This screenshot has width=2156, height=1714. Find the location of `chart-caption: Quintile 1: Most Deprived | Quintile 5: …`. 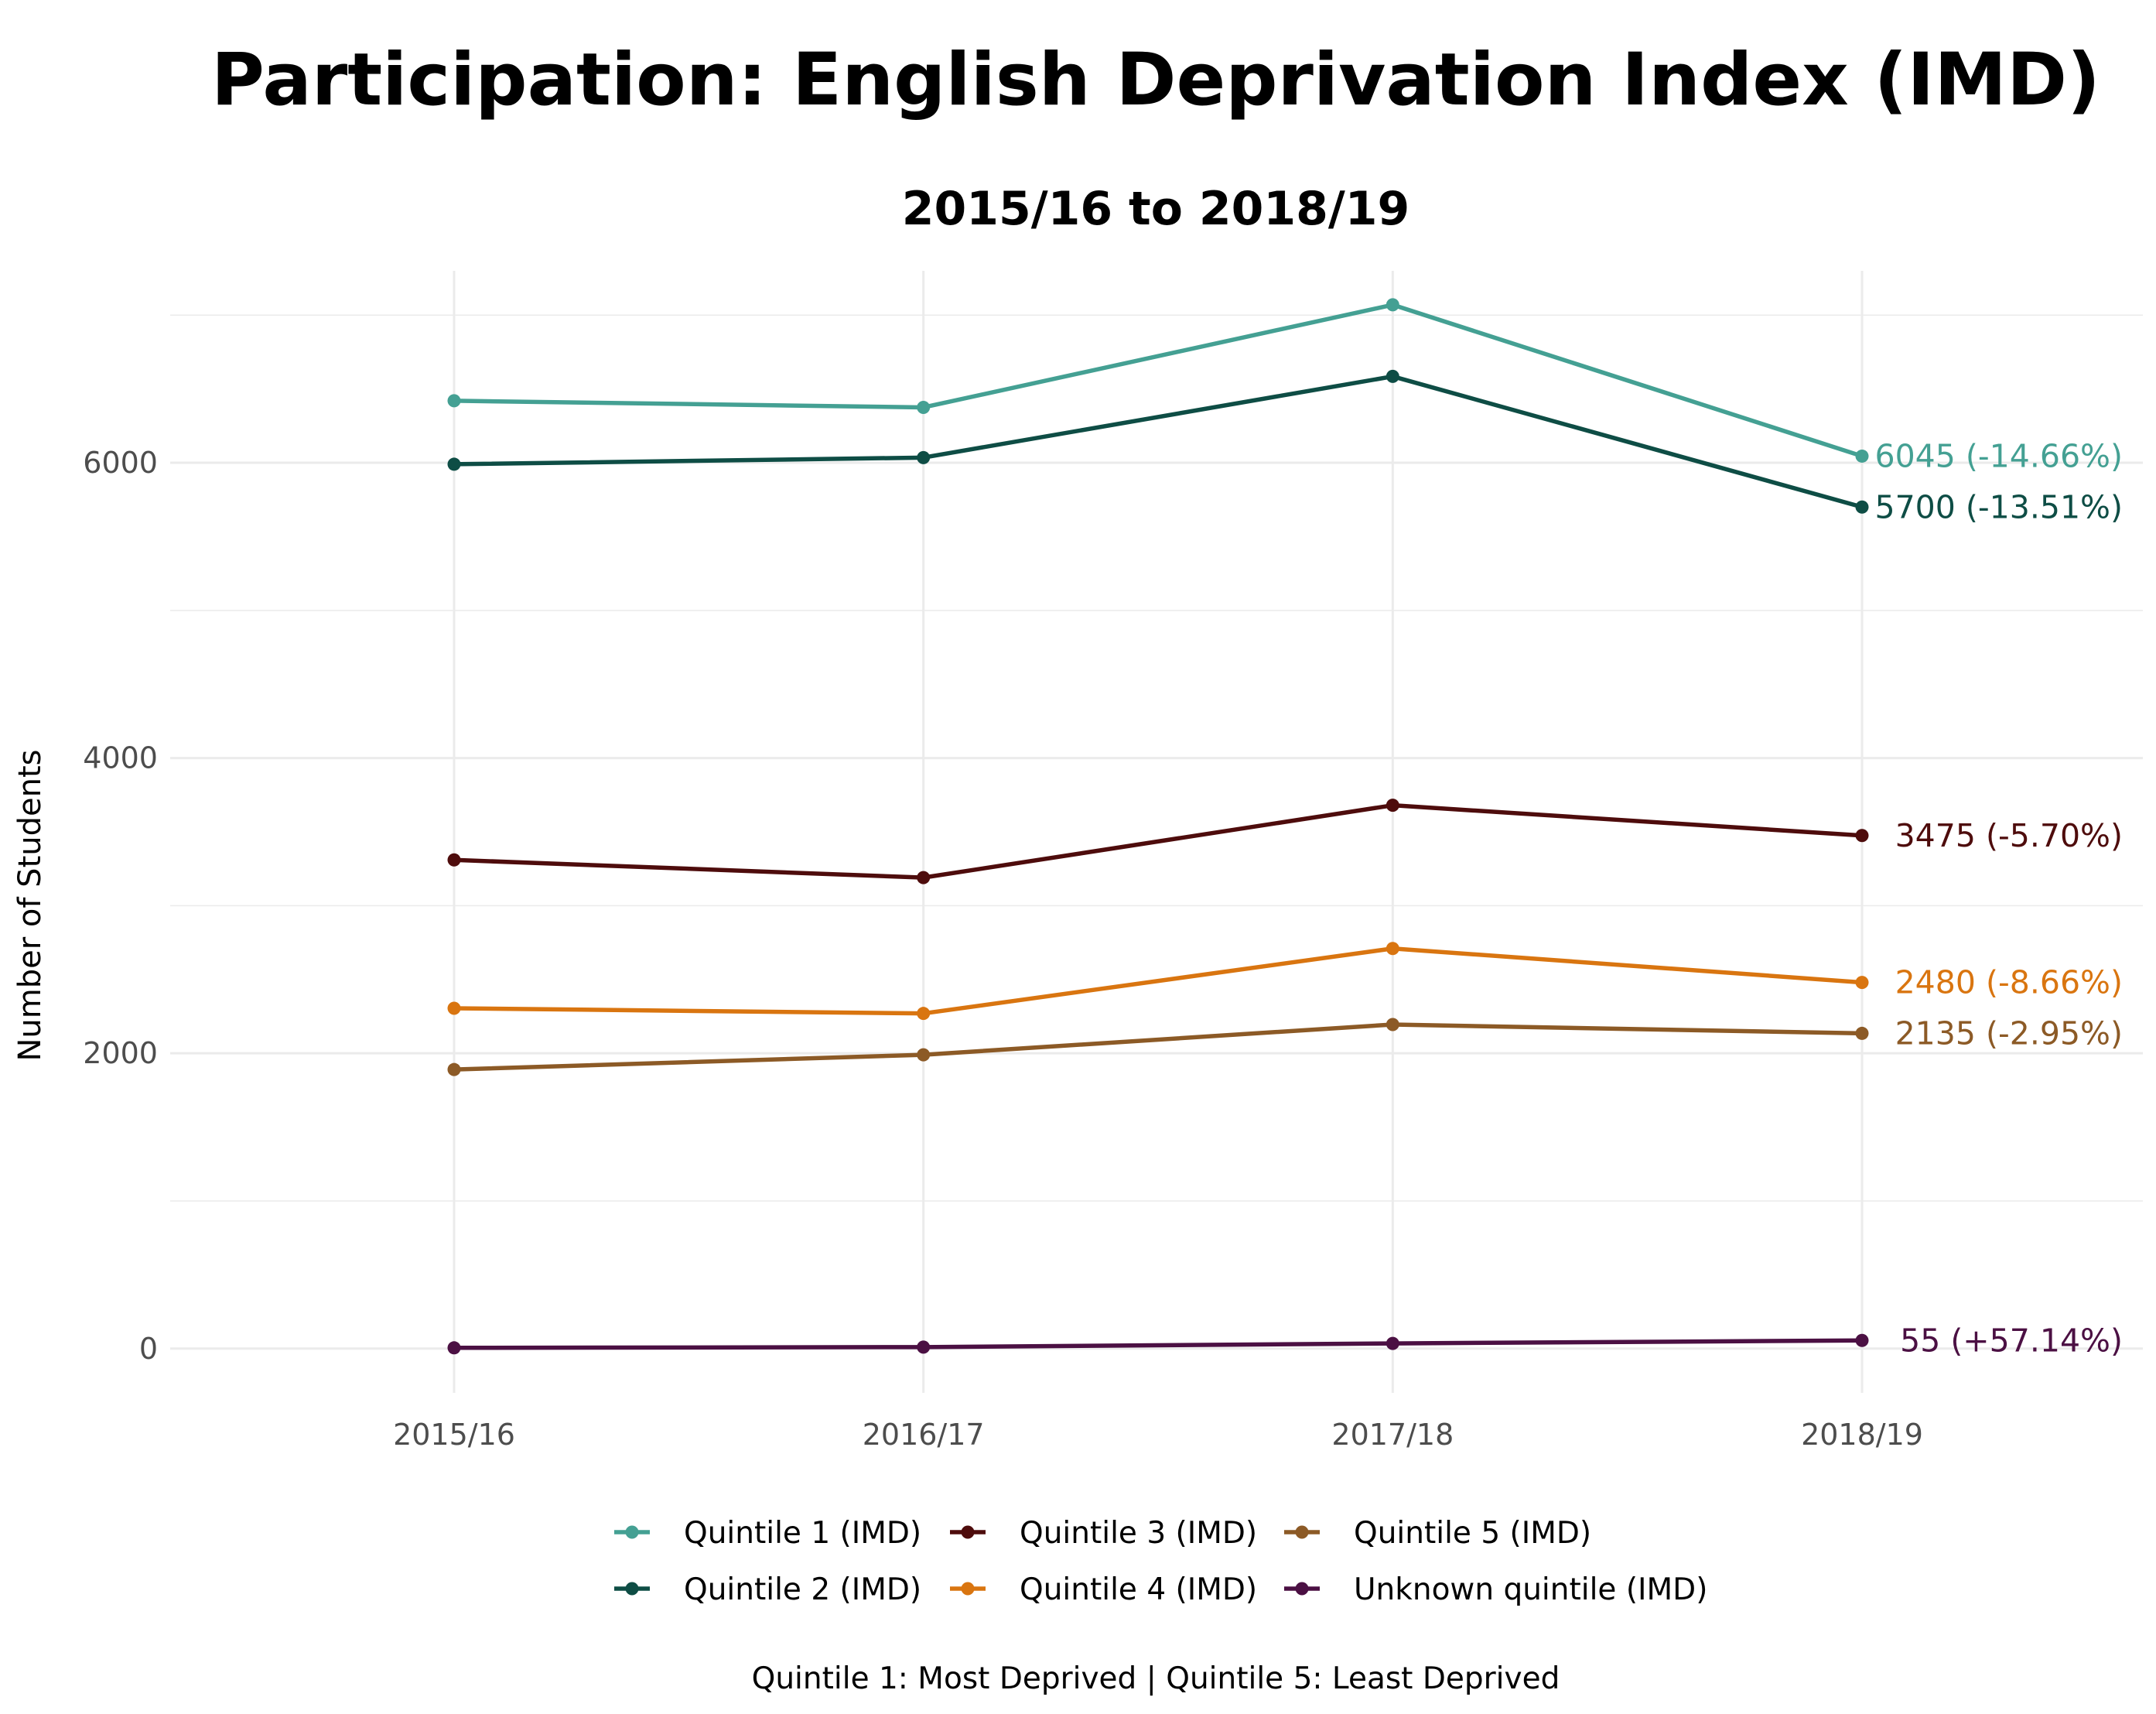

chart-caption: Quintile 1: Most Deprived | Quintile 5: … is located at coordinates (1156, 1678).